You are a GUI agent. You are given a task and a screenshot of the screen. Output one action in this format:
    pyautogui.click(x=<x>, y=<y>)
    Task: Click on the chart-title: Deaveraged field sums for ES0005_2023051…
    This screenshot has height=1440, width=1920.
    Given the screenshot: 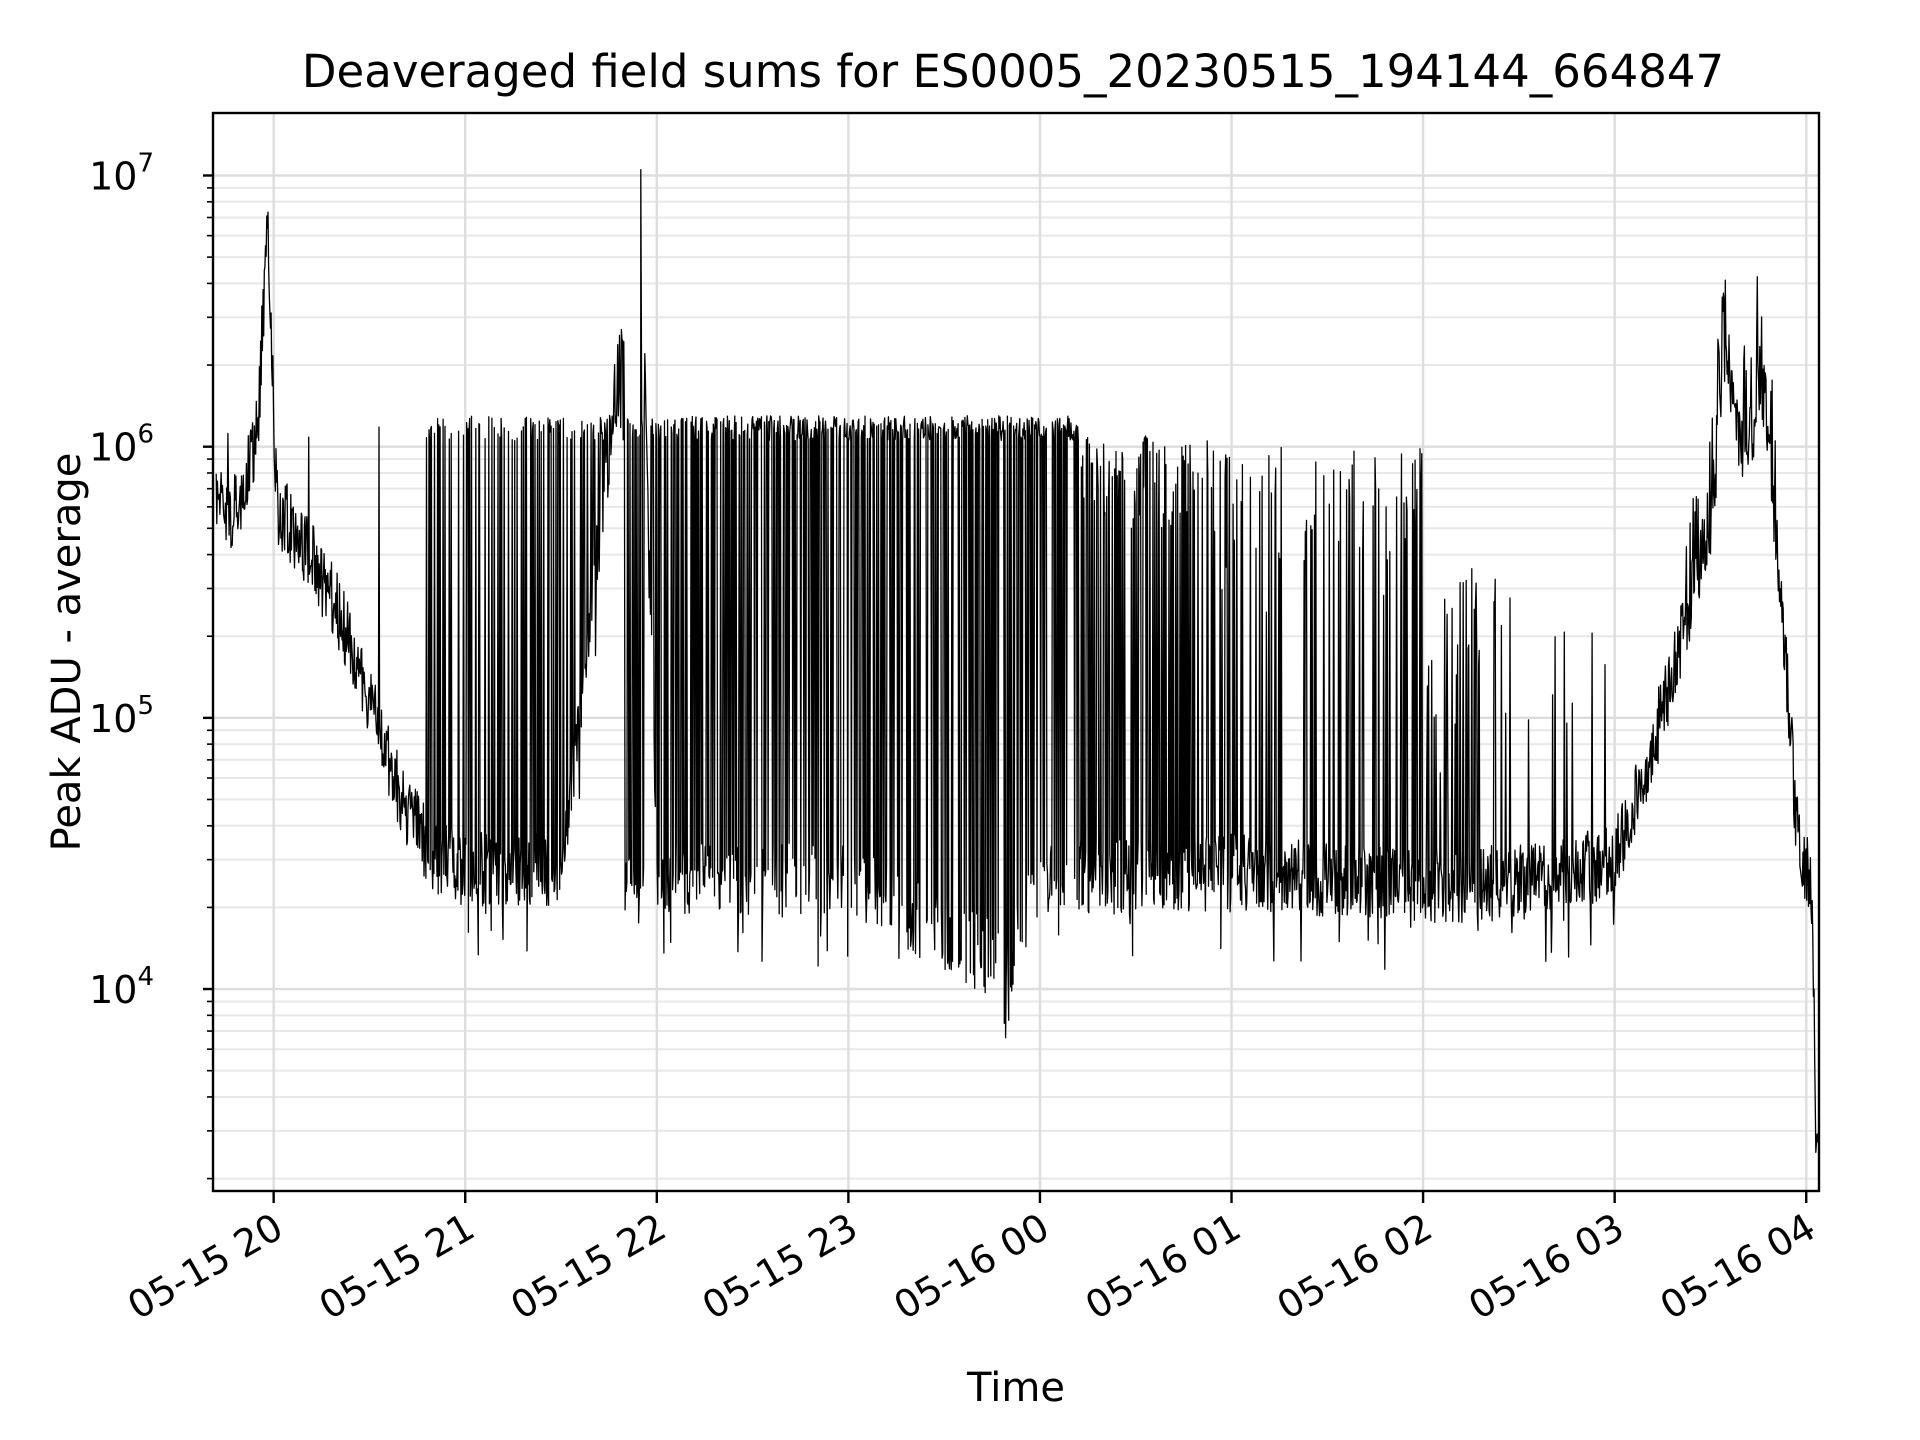 What is the action you would take?
    pyautogui.click(x=1013, y=71)
    